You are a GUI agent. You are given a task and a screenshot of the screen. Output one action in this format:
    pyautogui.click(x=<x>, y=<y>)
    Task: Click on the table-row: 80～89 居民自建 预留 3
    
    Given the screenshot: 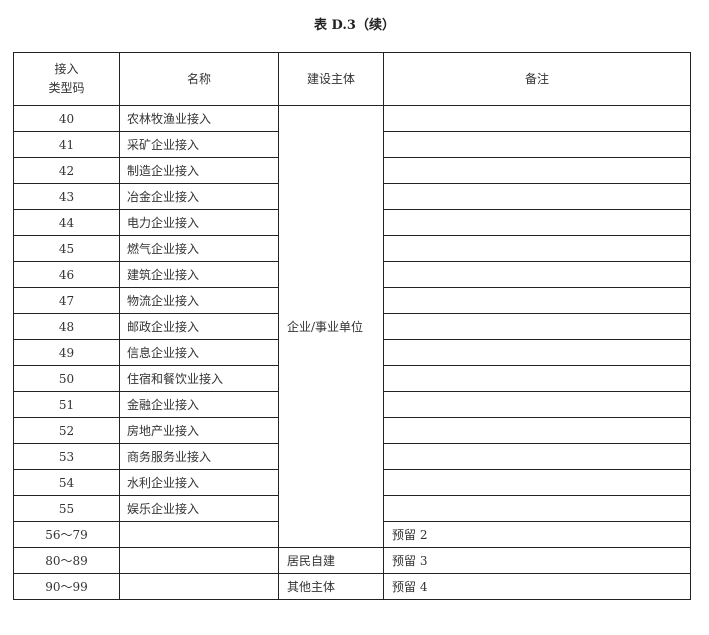 What is the action you would take?
    pyautogui.click(x=352, y=560)
    